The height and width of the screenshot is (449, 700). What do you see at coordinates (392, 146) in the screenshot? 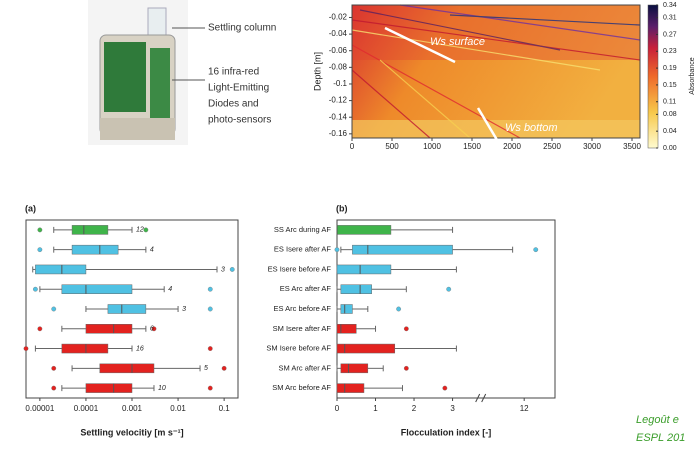
I see `x-tick-label: 500` at bounding box center [392, 146].